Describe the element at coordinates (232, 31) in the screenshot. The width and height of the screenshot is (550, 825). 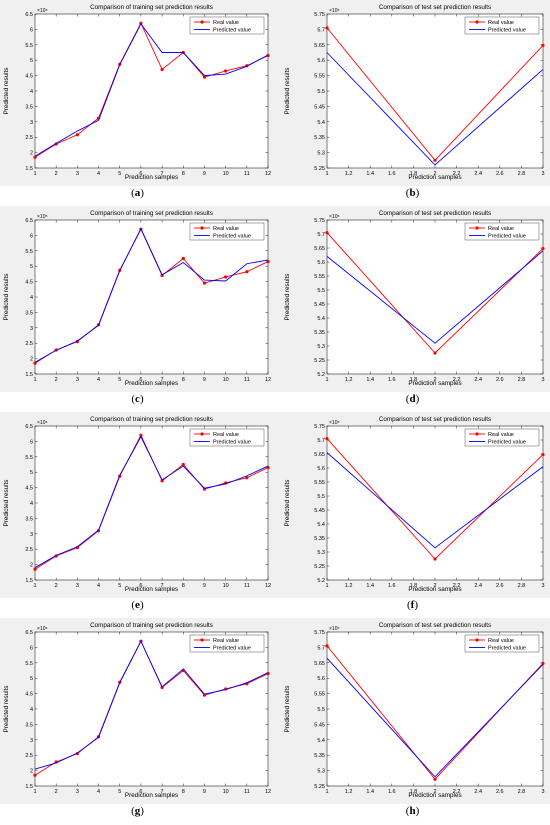
I see `legend-entry: Predicted value` at that location.